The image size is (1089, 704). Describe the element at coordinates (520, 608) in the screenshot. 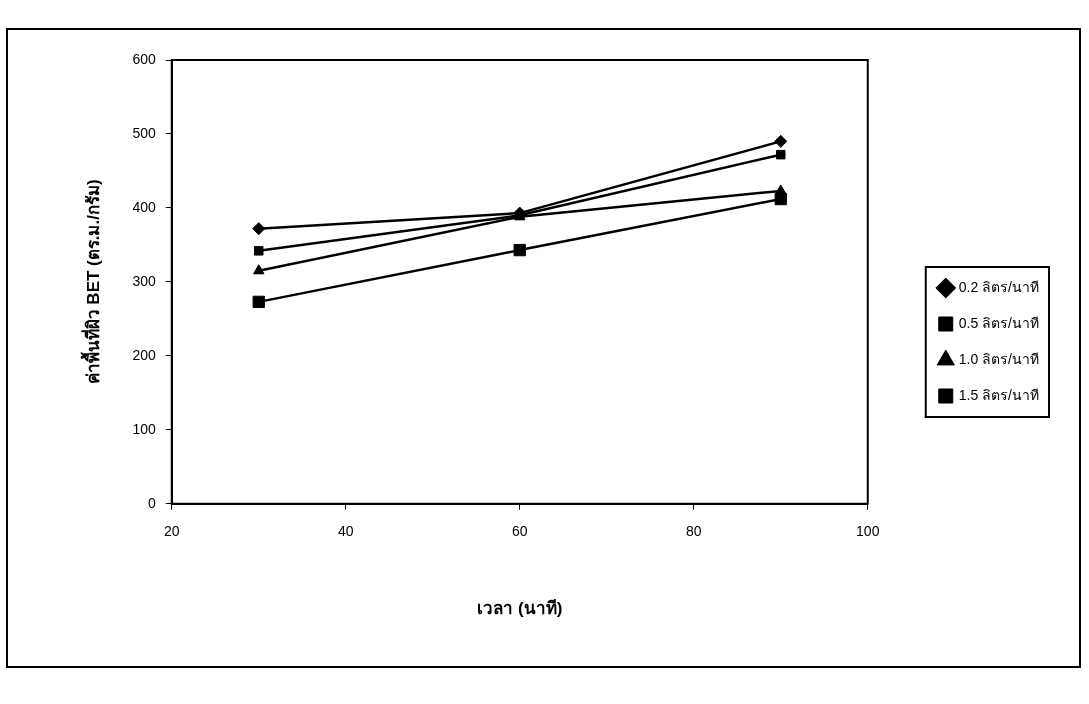

I see `x-axis-title: เวลา (นาที)` at that location.